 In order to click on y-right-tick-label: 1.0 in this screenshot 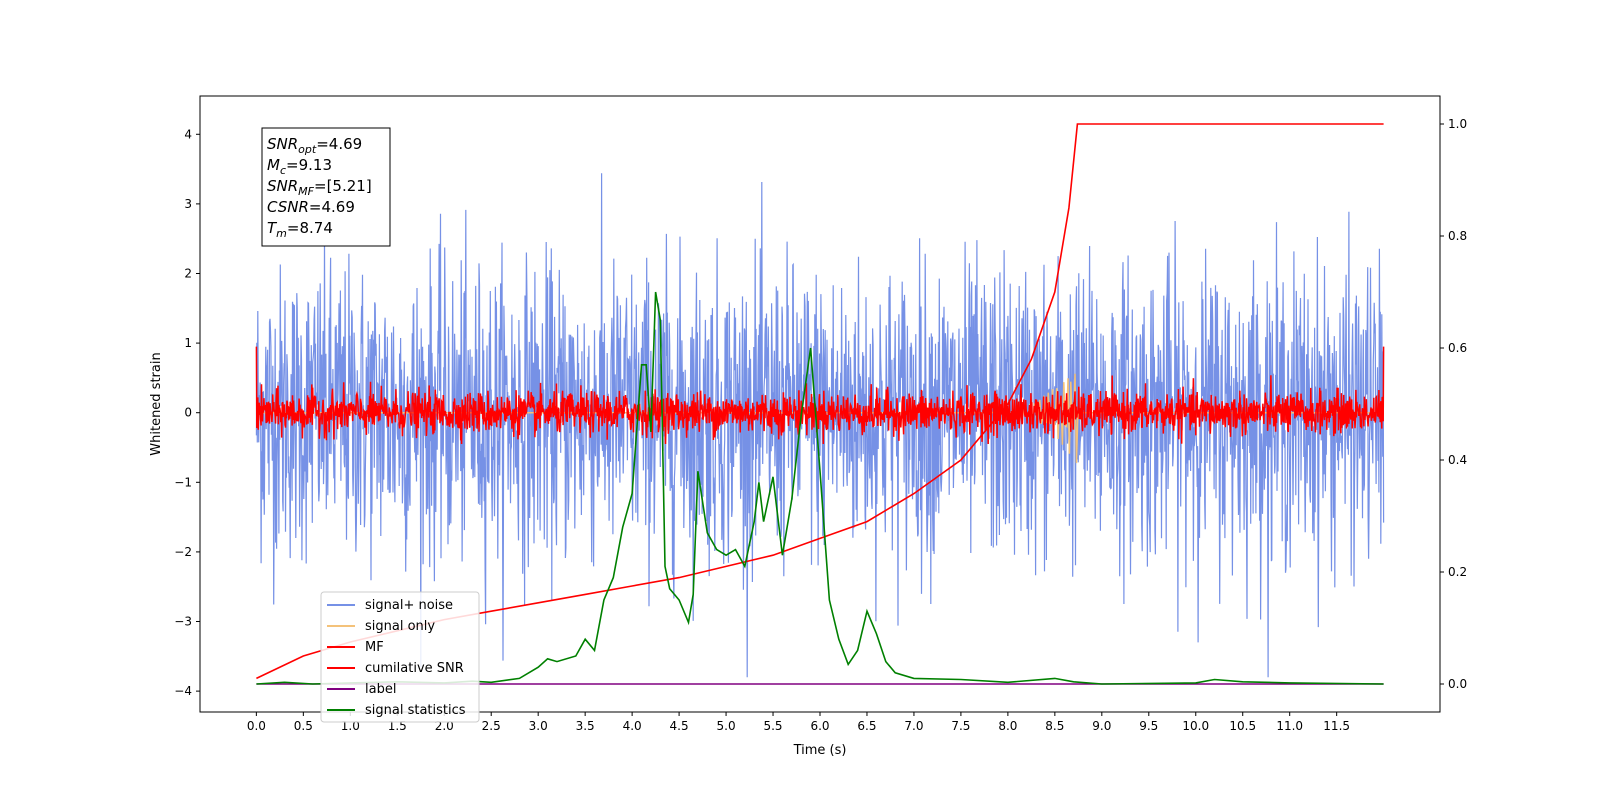, I will do `click(1457, 124)`.